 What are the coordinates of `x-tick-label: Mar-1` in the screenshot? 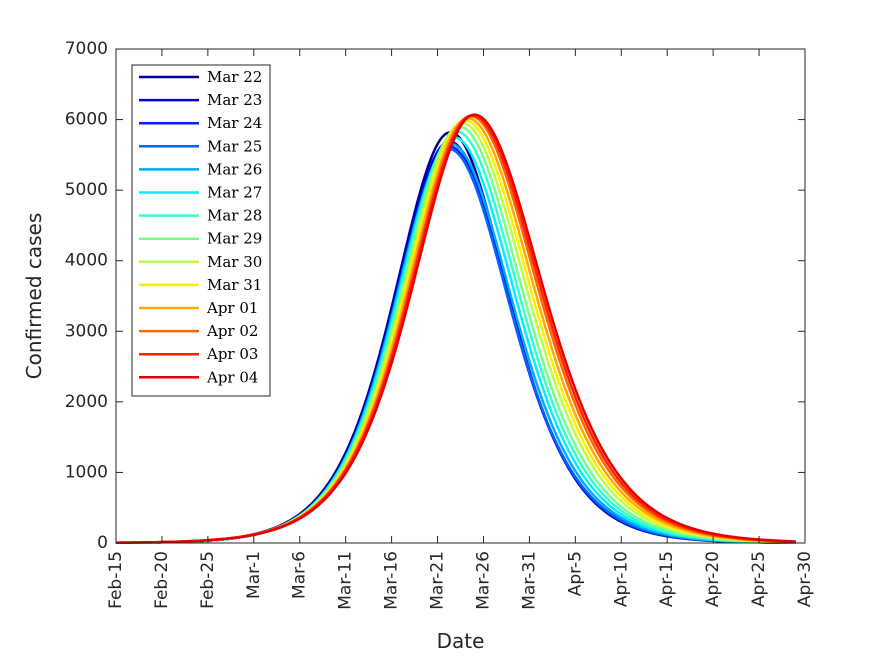 It's located at (254, 575).